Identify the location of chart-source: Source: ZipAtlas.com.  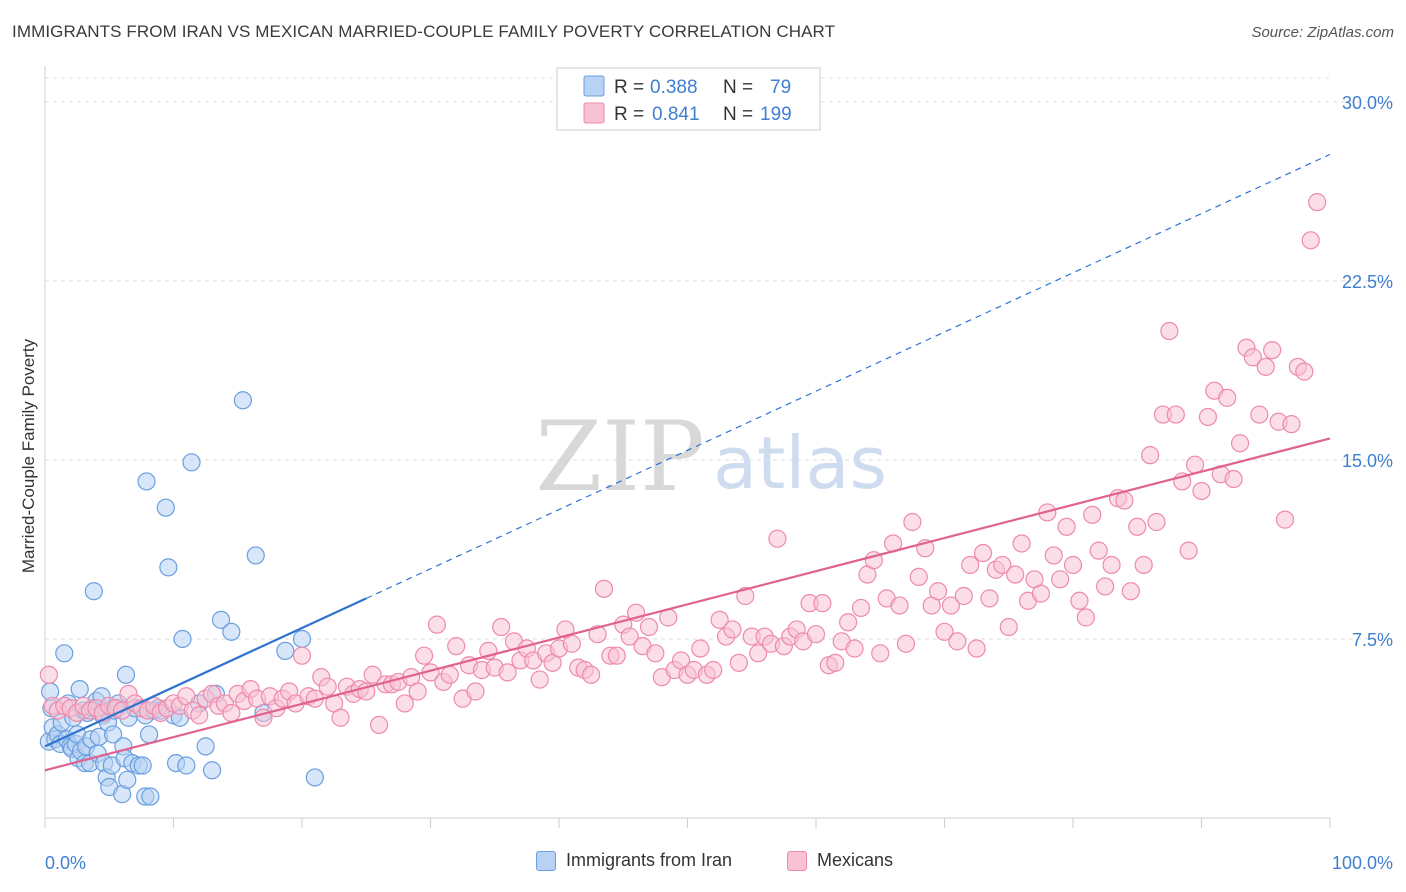
(1322, 32).